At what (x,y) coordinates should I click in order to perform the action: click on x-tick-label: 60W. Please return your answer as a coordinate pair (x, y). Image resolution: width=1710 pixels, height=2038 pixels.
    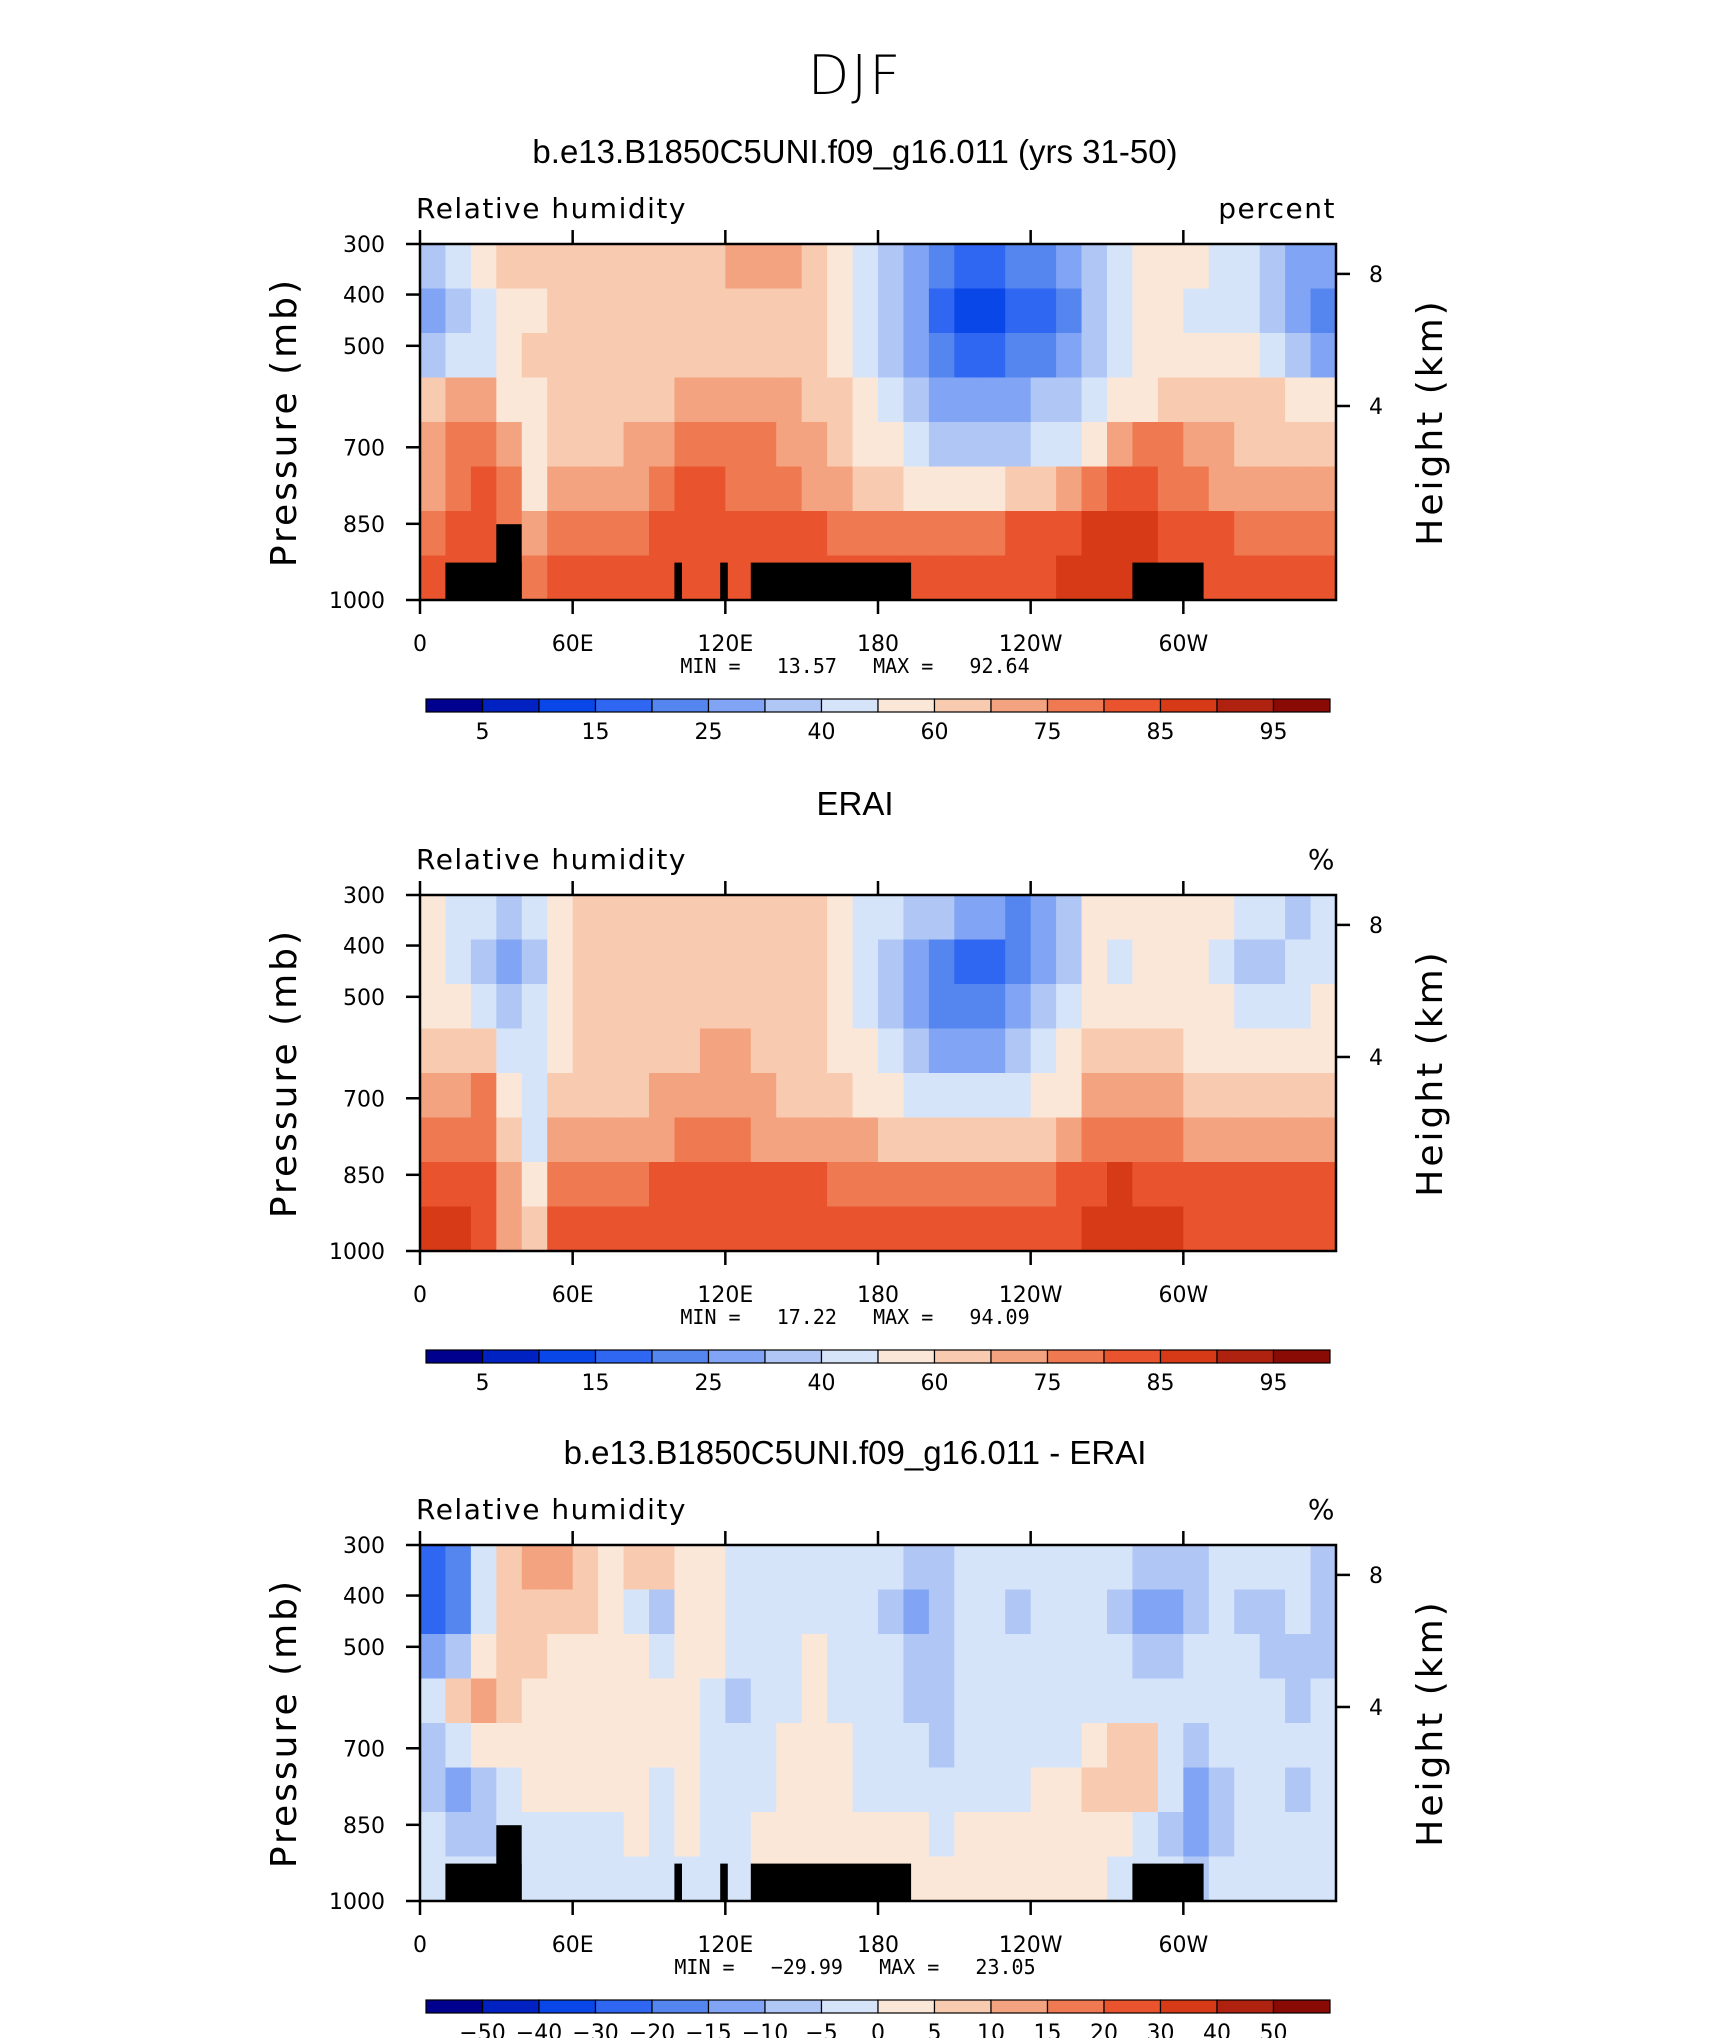
    Looking at the image, I should click on (1183, 644).